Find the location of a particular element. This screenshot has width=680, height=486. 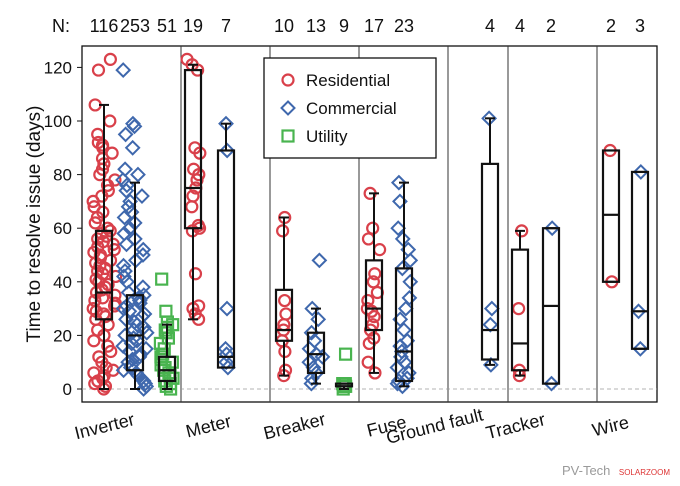

n-count-fuse-residential: 17 is located at coordinates (374, 26).